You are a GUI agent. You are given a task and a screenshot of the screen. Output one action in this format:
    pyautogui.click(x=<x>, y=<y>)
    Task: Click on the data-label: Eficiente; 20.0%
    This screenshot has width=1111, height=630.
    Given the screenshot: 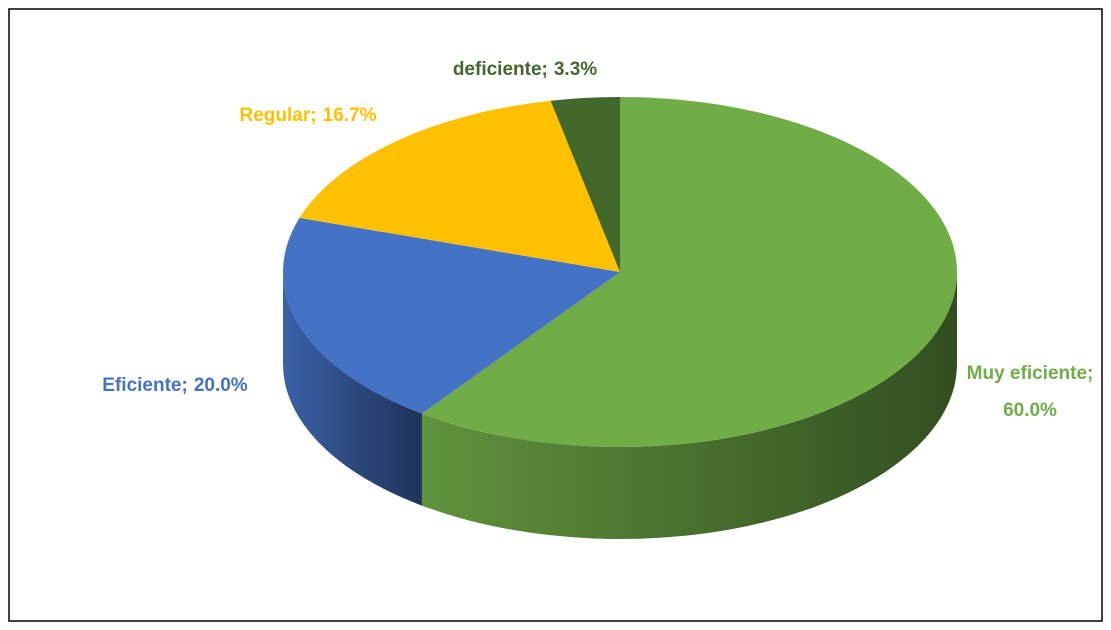 What is the action you would take?
    pyautogui.click(x=175, y=385)
    